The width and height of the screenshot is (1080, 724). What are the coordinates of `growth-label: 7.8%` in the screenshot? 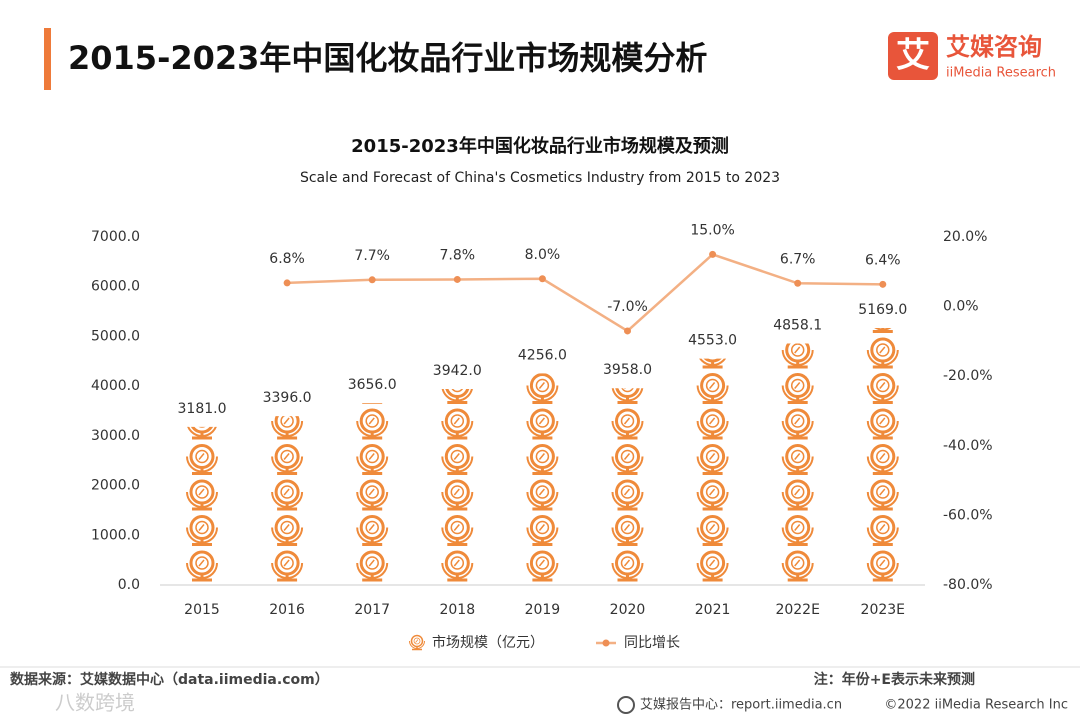 It's located at (458, 255).